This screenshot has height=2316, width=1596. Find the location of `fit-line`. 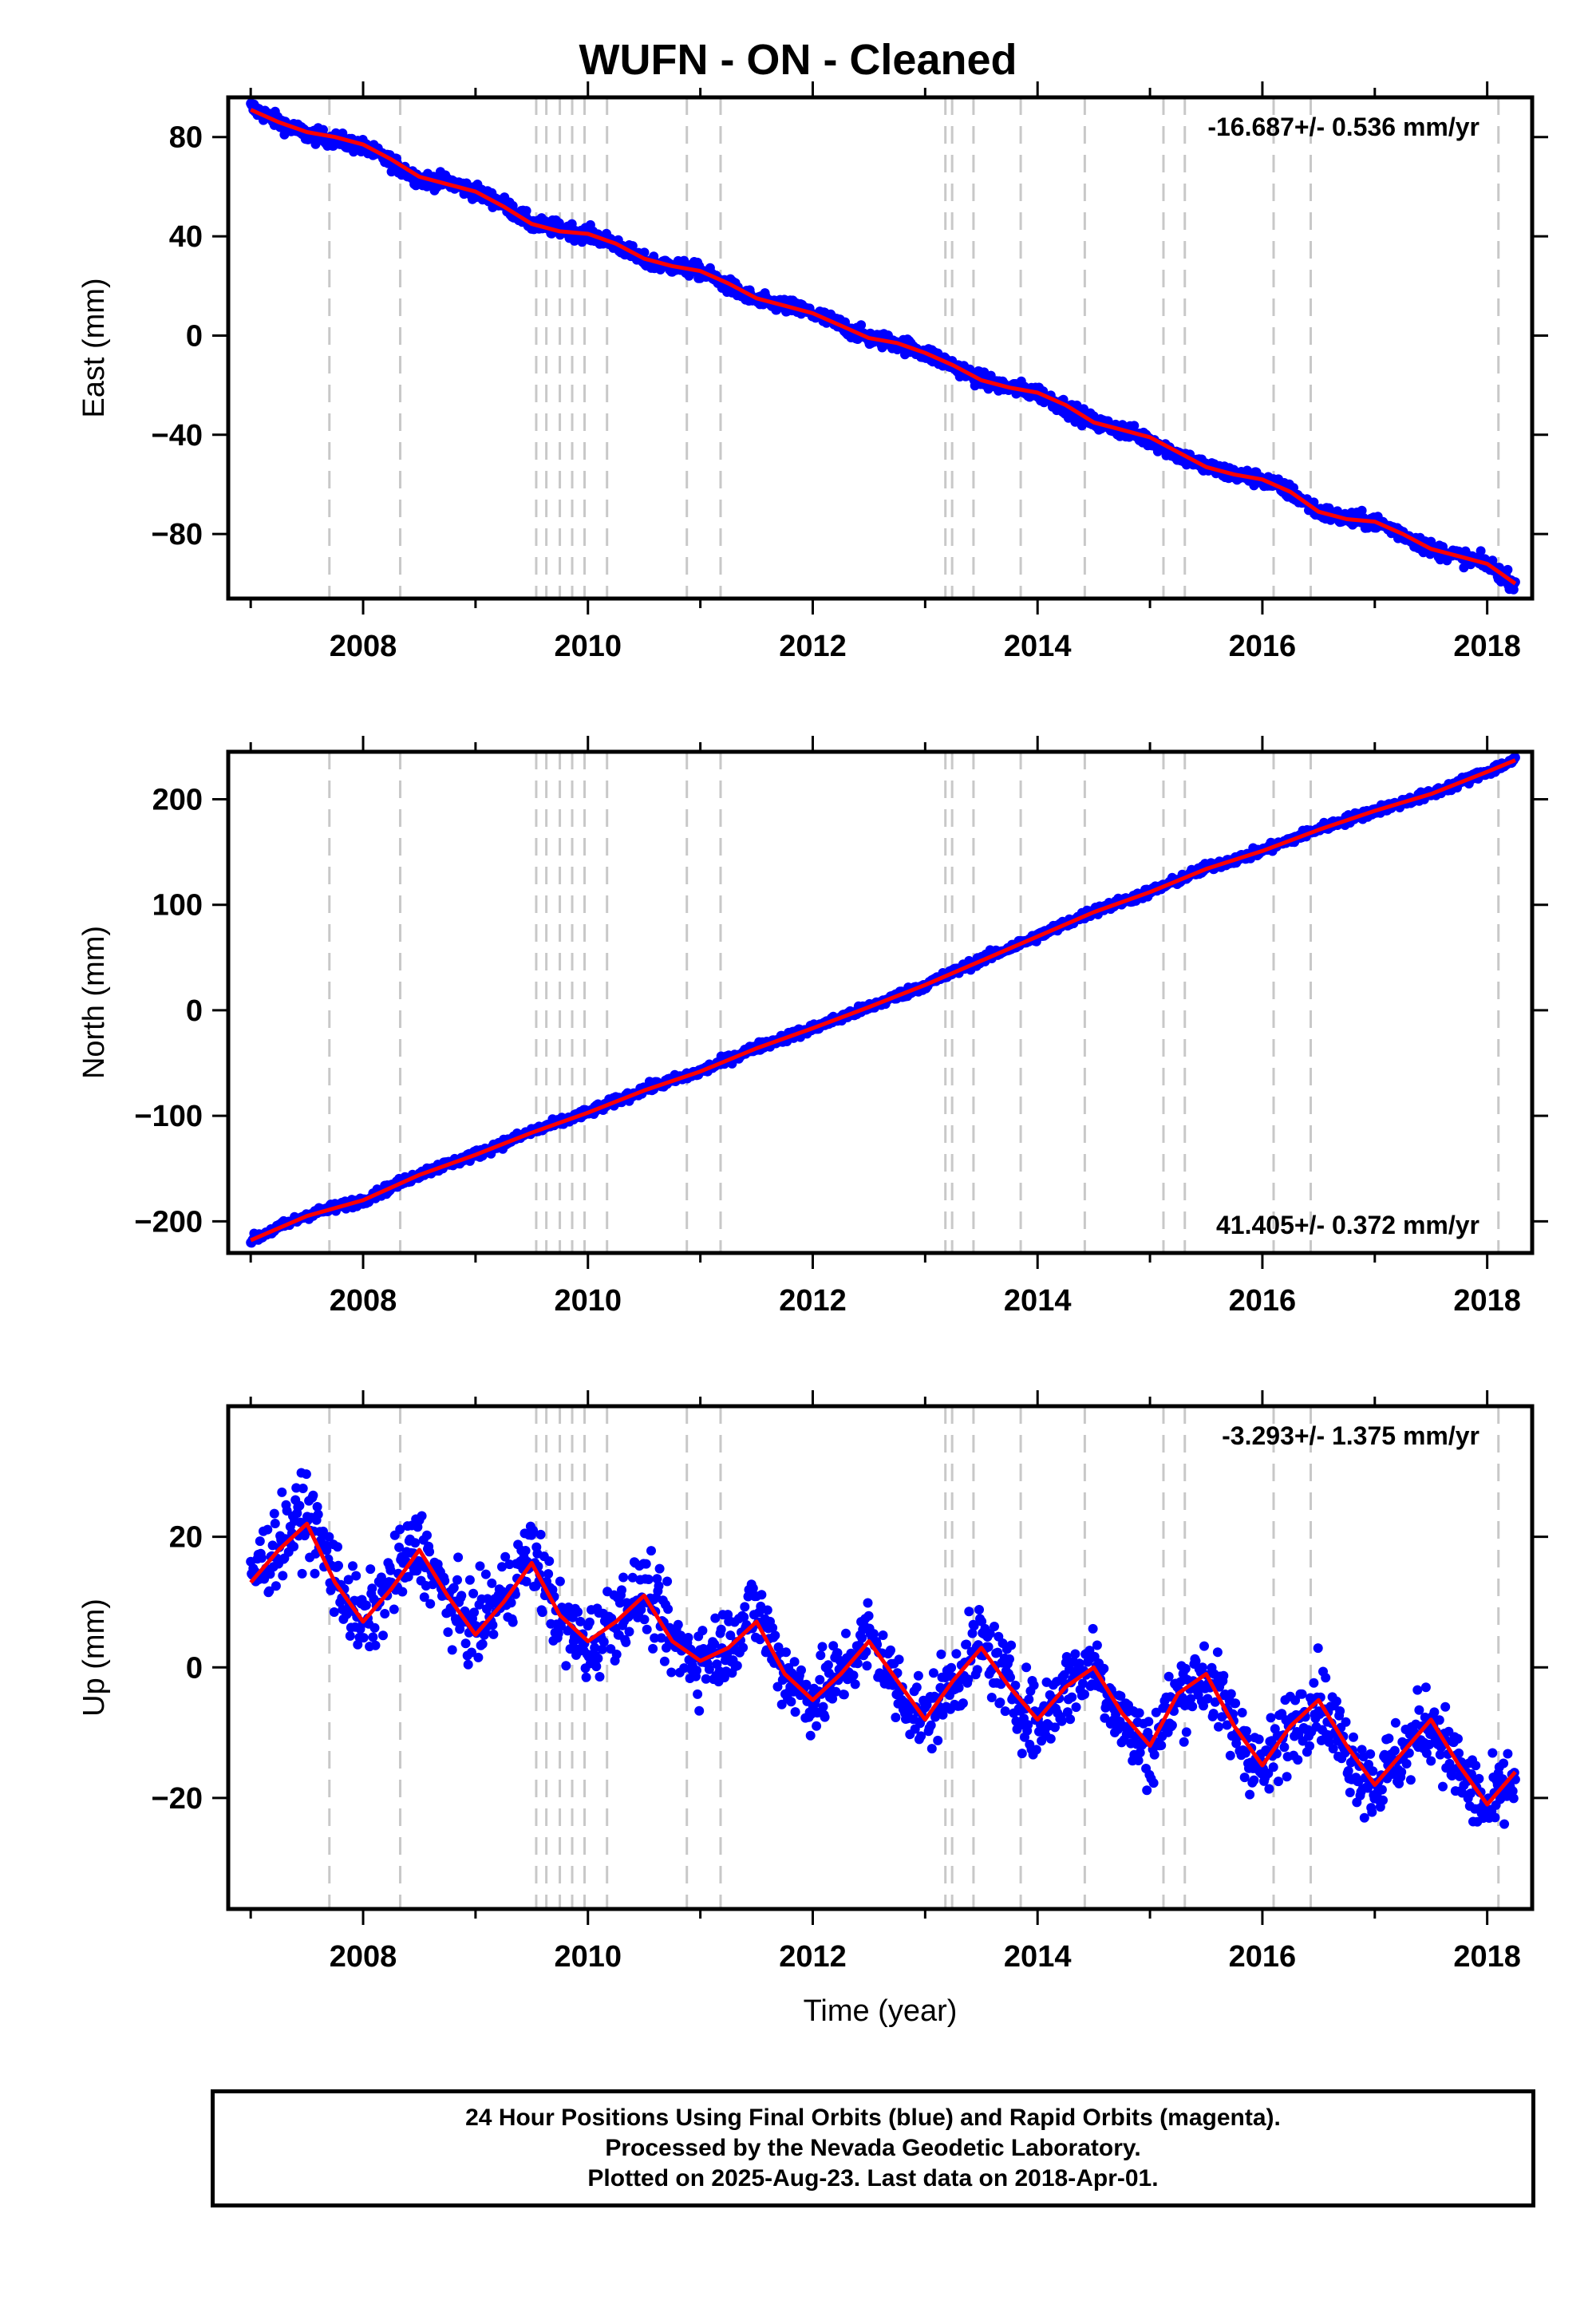

fit-line is located at coordinates (883, 1664).